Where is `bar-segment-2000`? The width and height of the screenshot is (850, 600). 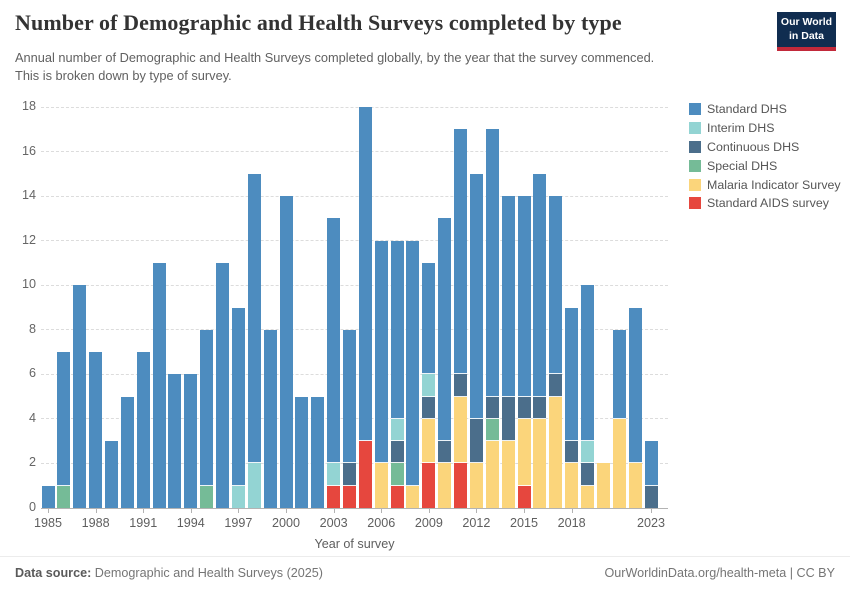 bar-segment-2000 is located at coordinates (286, 352).